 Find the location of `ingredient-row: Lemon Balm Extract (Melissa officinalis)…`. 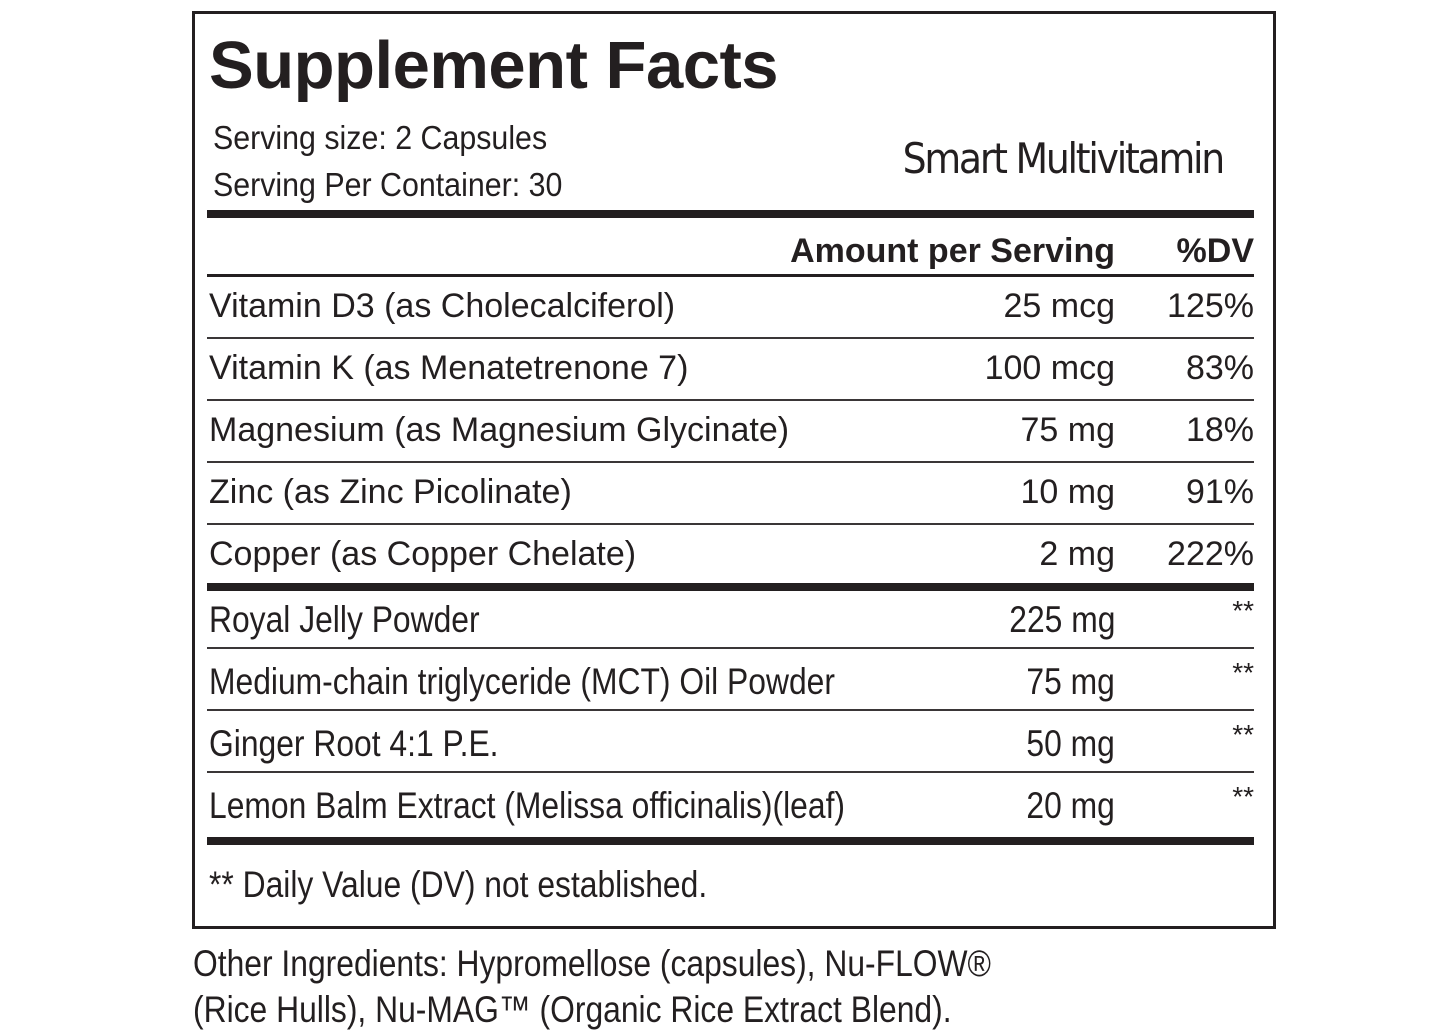

ingredient-row: Lemon Balm Extract (Melissa officinalis)… is located at coordinates (730, 806).